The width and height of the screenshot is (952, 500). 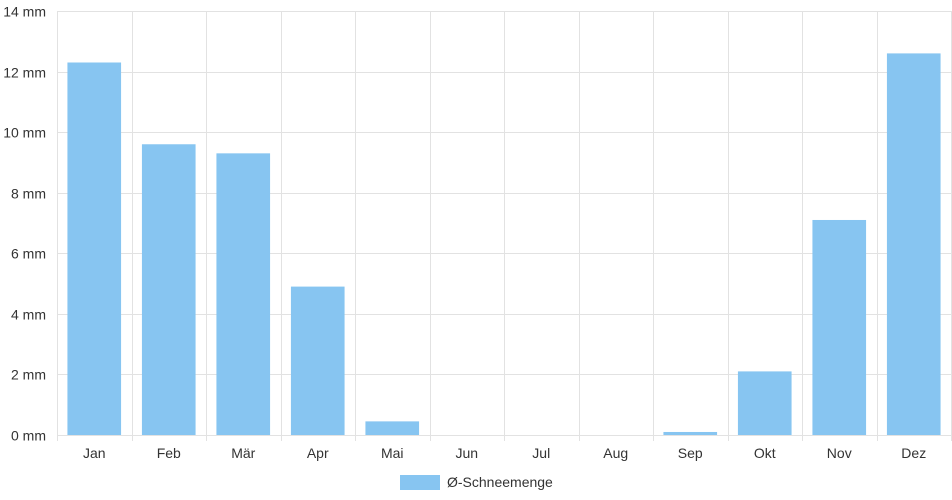 I want to click on x-tick-label: Dez, so click(x=913, y=453).